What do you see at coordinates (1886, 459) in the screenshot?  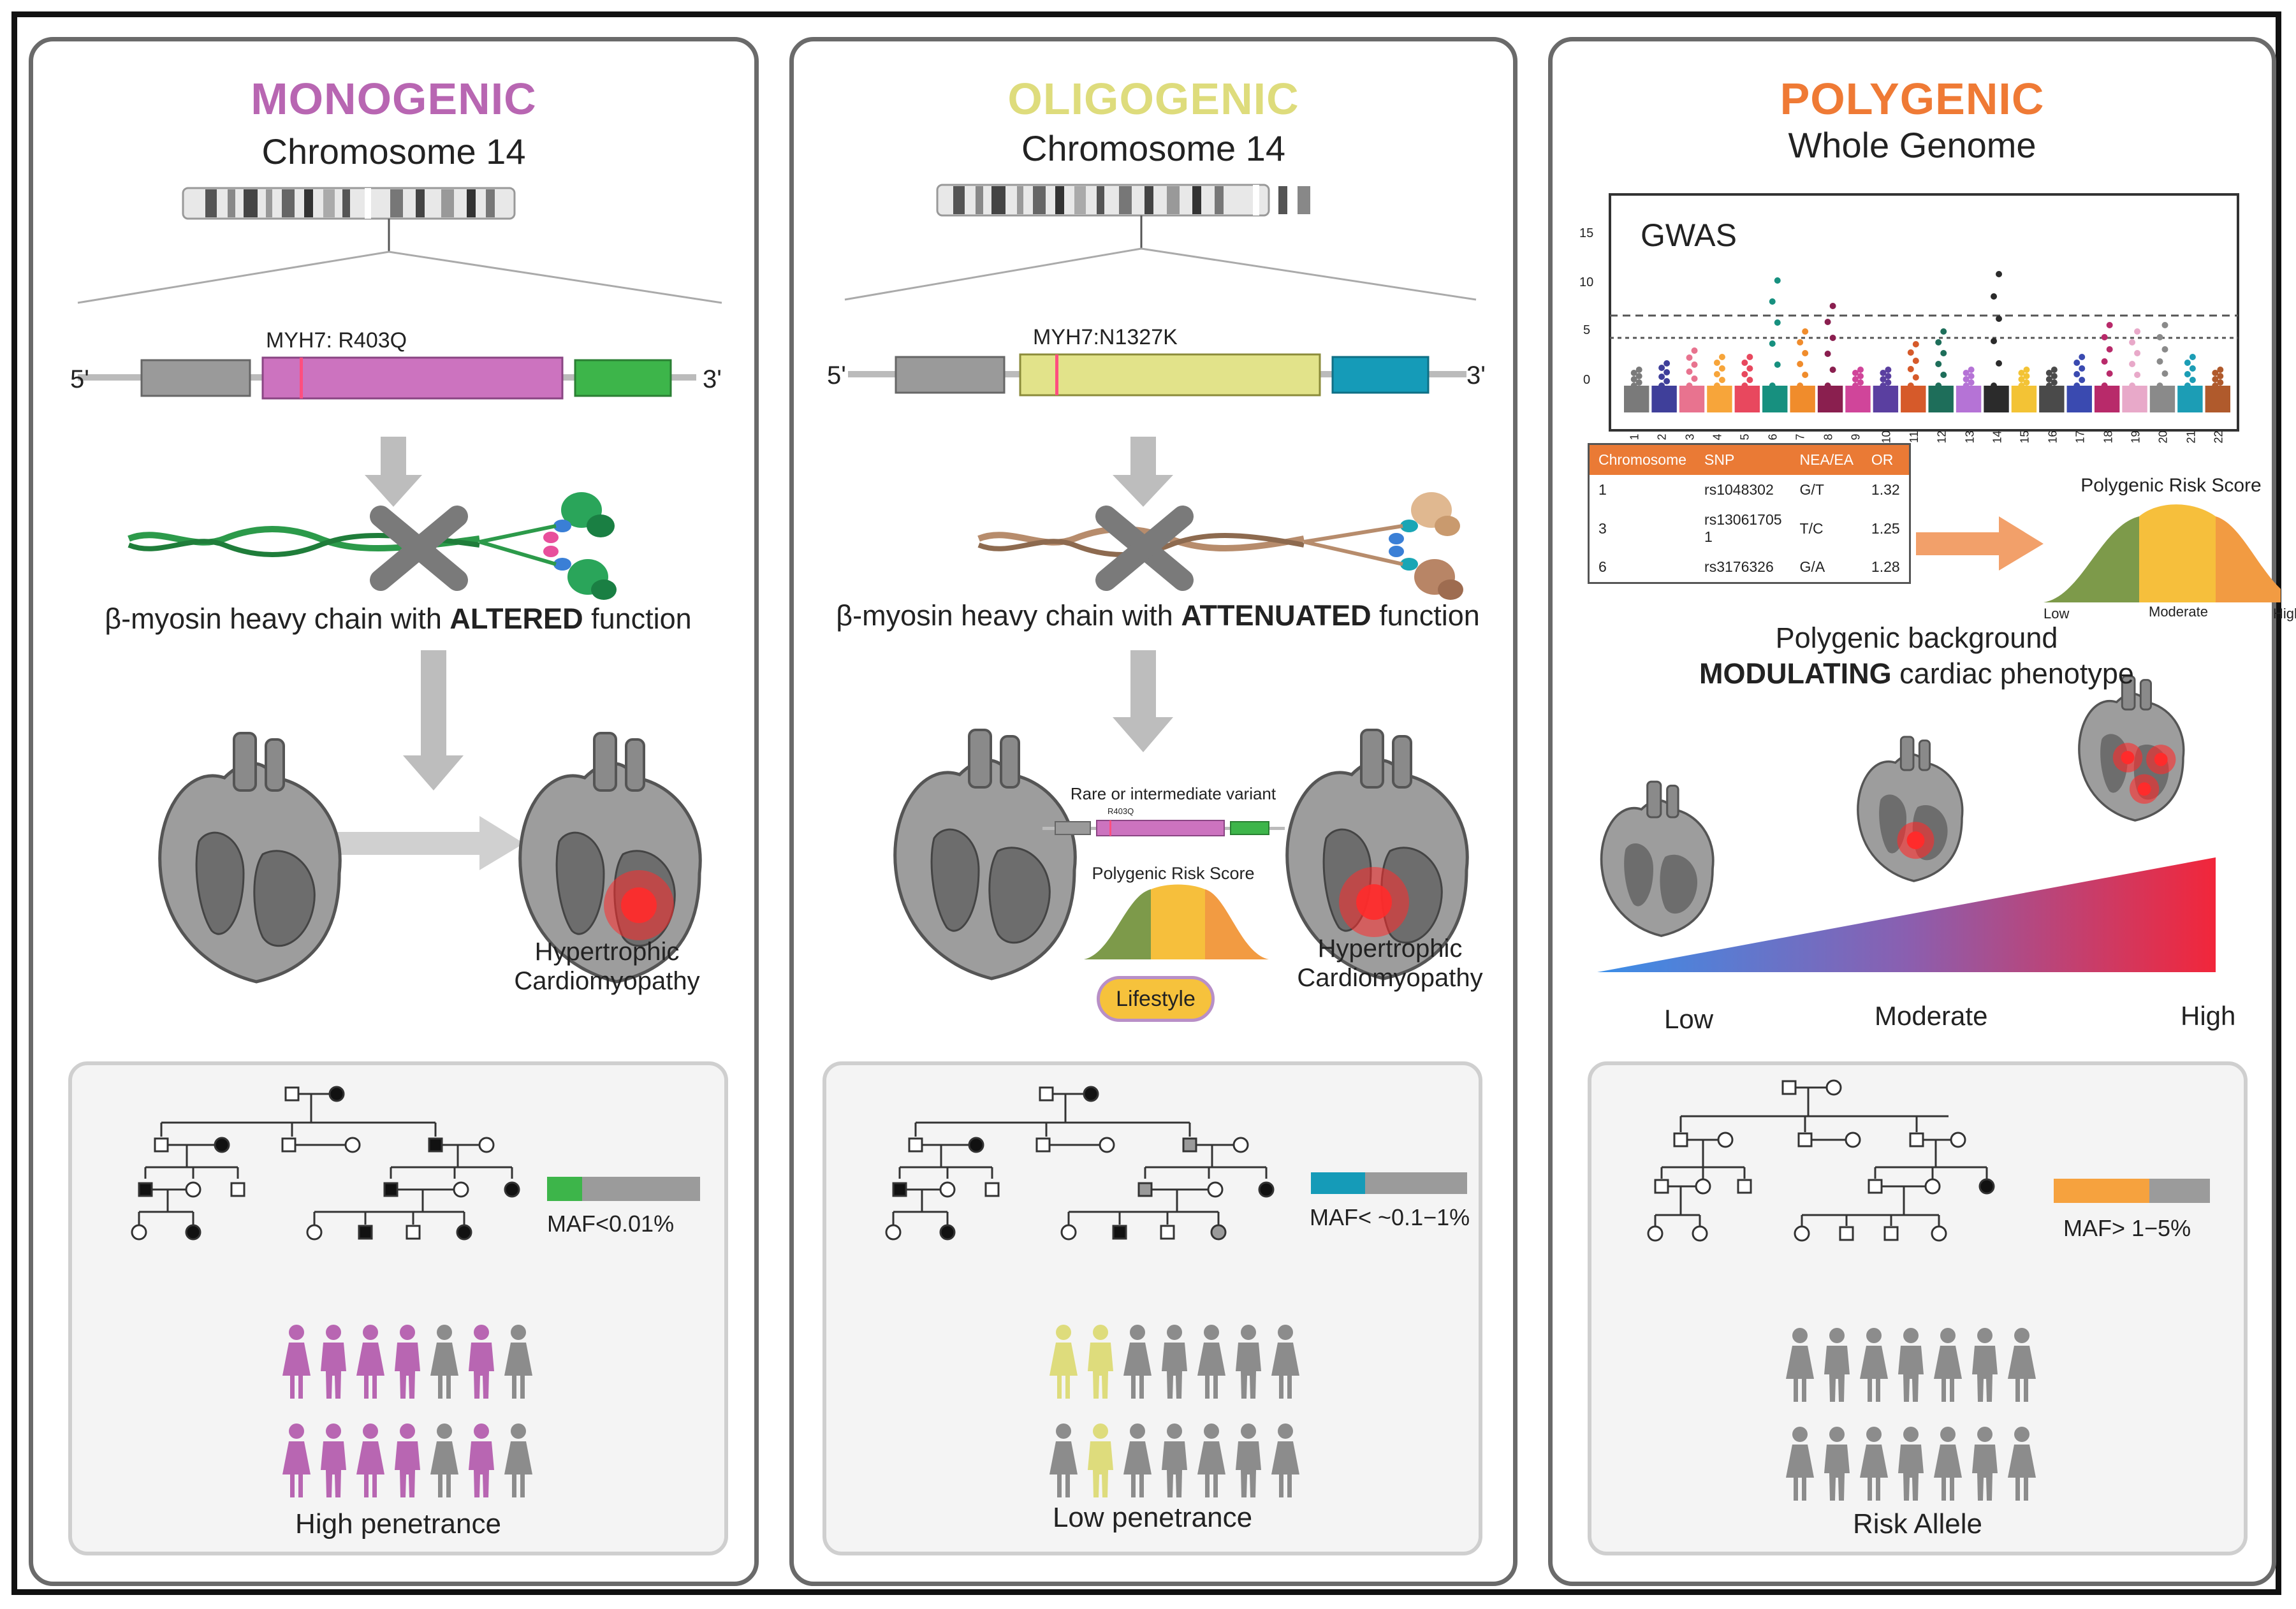 I see `snp-col-or: OR` at bounding box center [1886, 459].